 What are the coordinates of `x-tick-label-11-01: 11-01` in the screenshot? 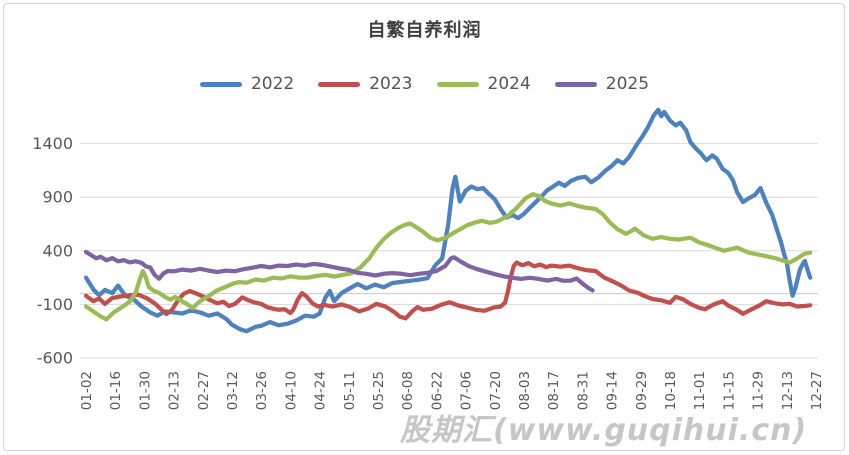 It's located at (700, 390).